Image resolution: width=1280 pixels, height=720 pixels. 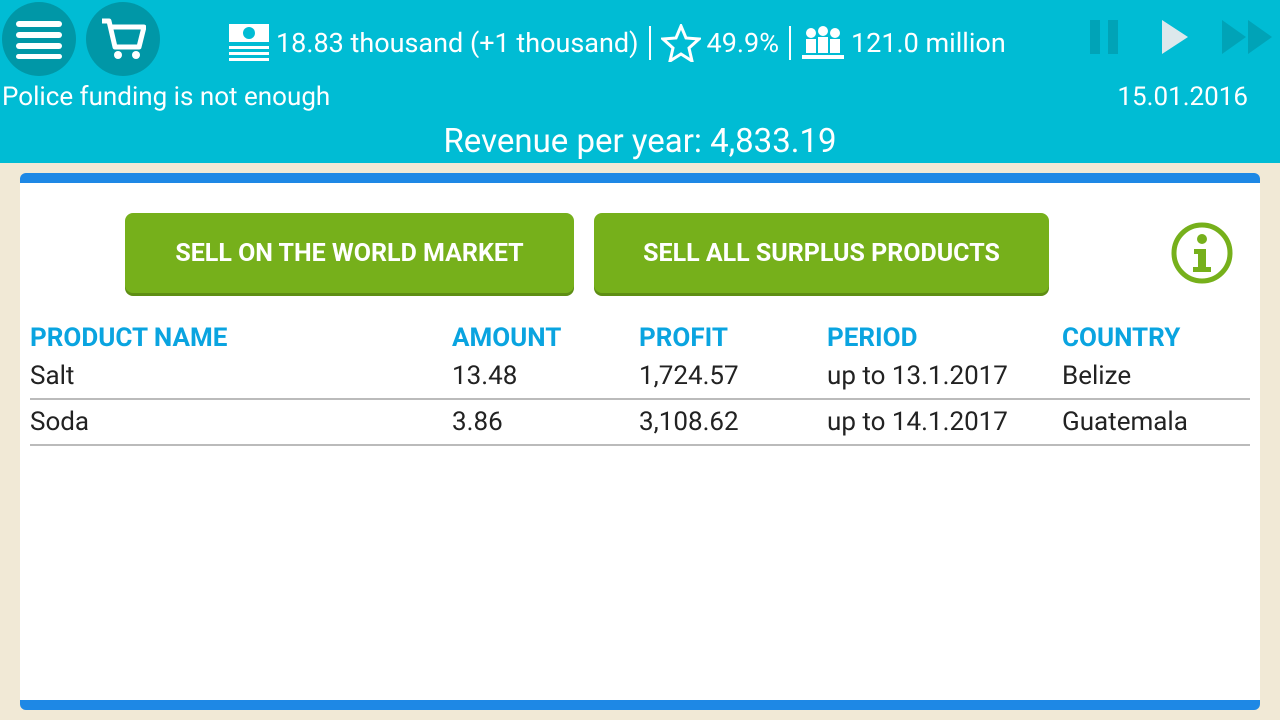 What do you see at coordinates (733, 376) in the screenshot?
I see `profit: 1,724.57` at bounding box center [733, 376].